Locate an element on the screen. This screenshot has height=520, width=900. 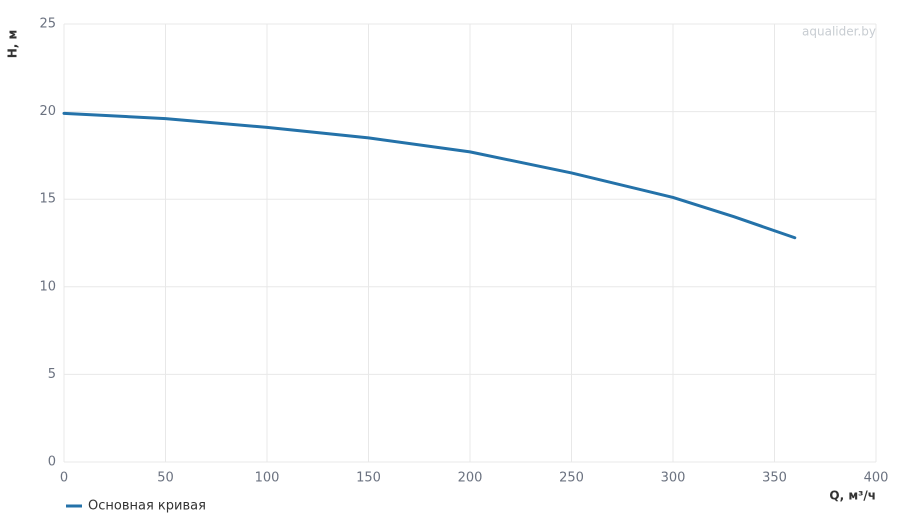
y-tick-label: 25 is located at coordinates (47, 24).